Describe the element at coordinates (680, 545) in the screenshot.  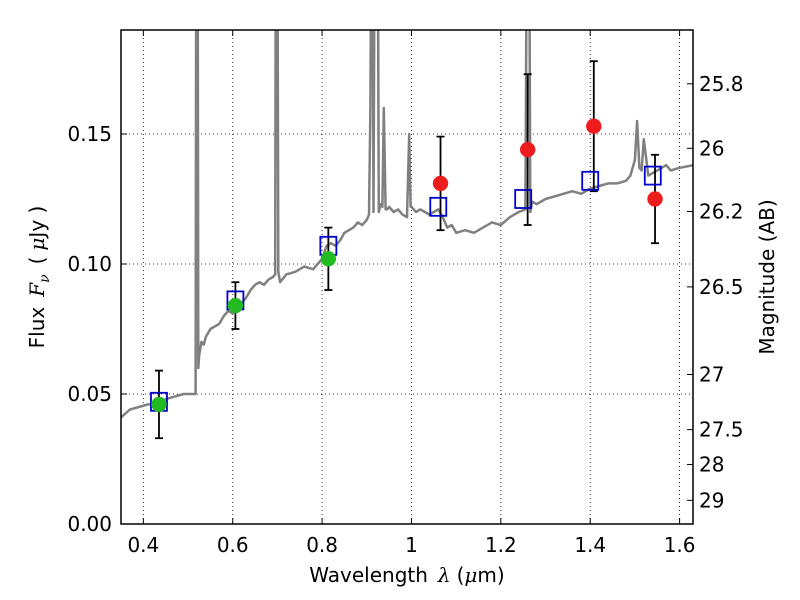
I see `x-tick-label: 1.6` at that location.